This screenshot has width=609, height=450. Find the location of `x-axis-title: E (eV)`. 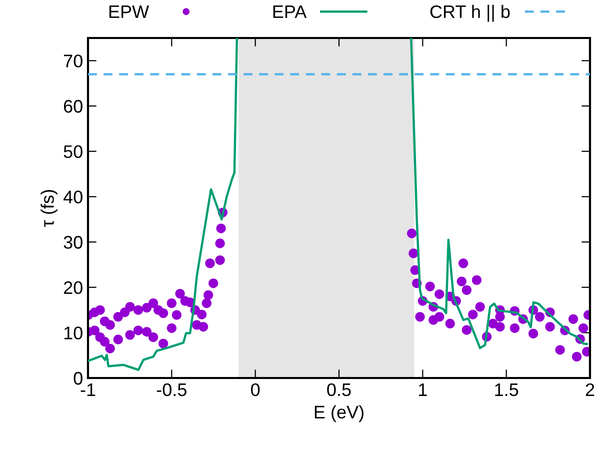

x-axis-title: E (eV) is located at coordinates (339, 413).